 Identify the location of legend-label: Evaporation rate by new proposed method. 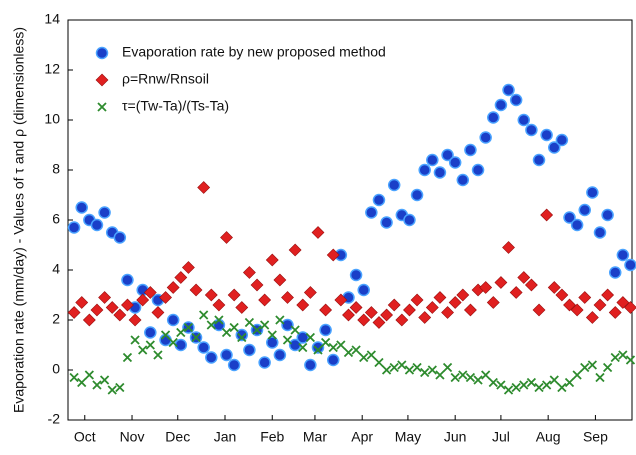
(254, 52).